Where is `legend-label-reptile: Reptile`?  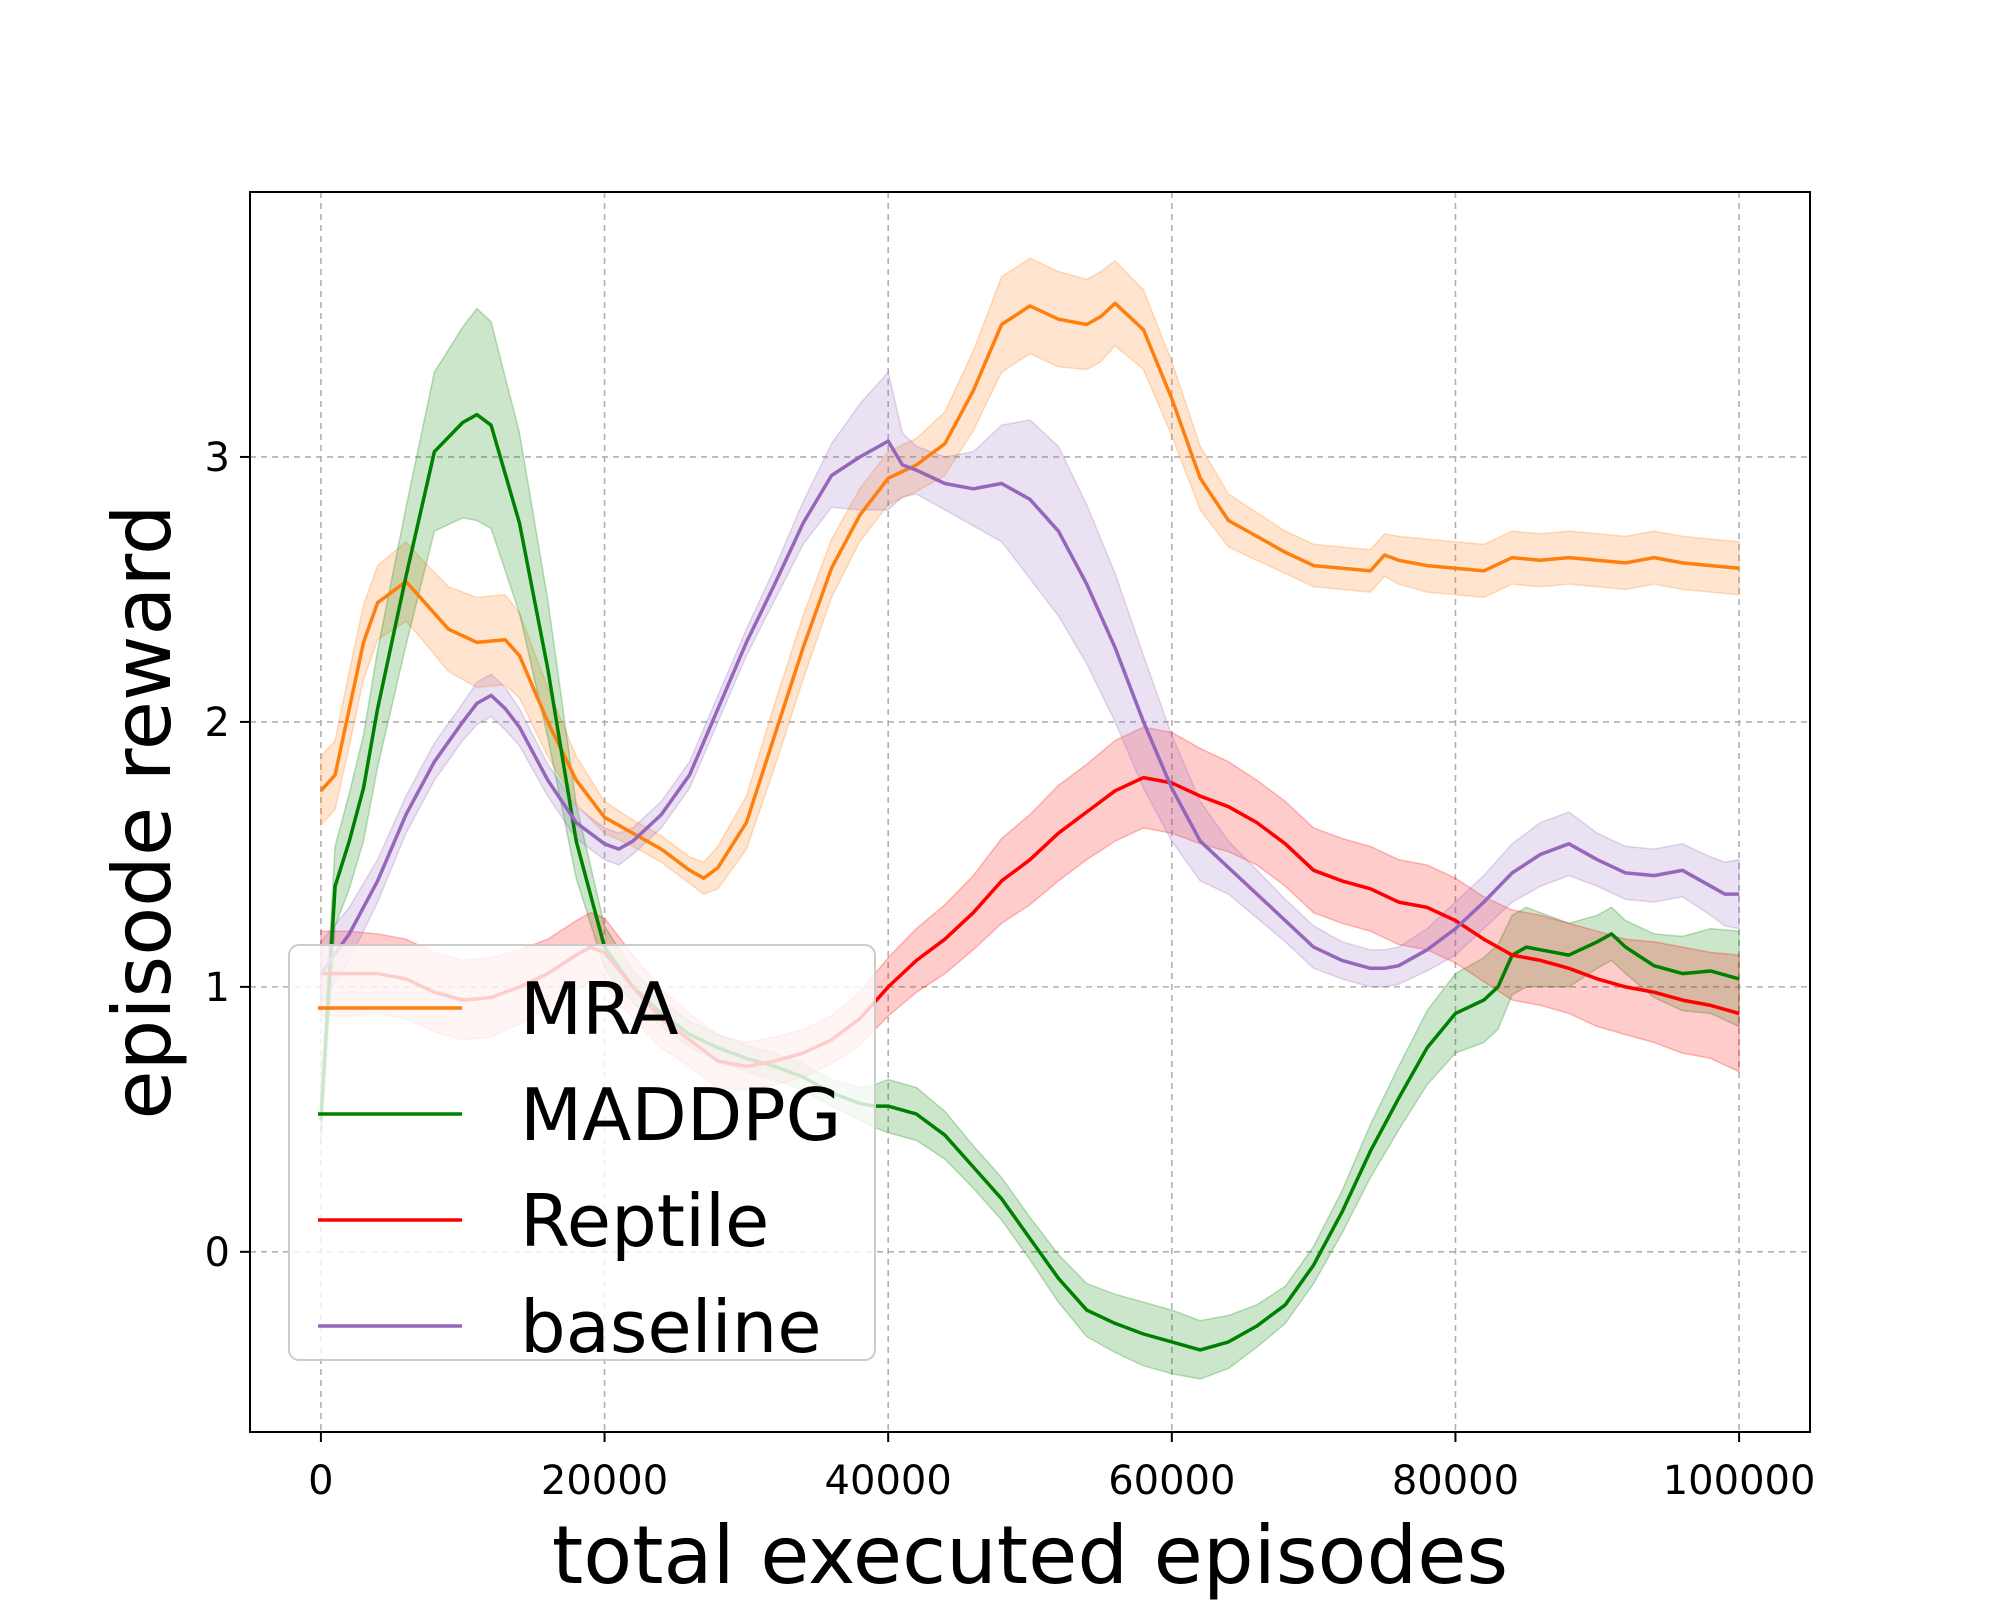 legend-label-reptile: Reptile is located at coordinates (644, 1221).